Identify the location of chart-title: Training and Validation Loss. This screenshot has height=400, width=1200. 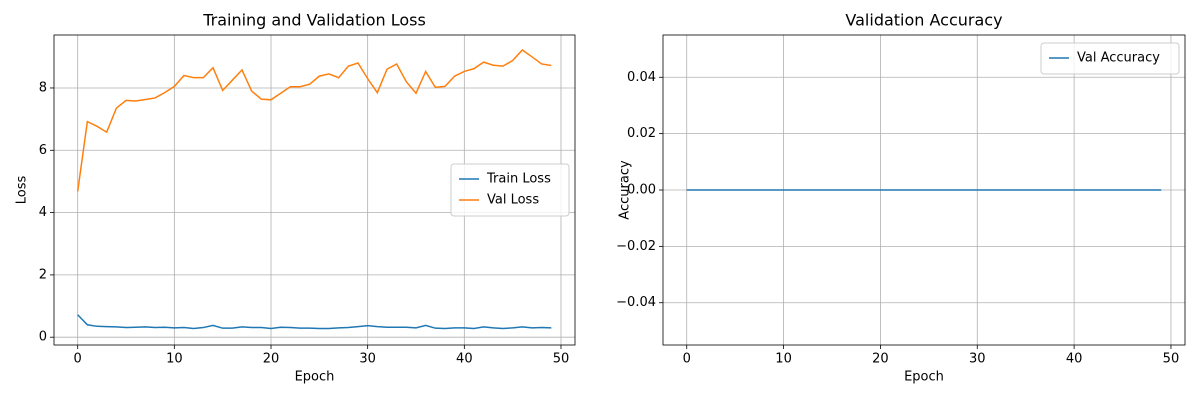
(314, 20).